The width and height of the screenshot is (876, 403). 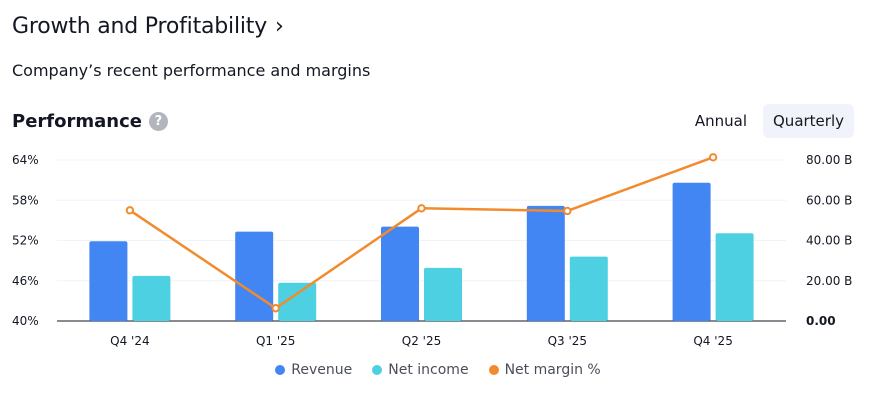 What do you see at coordinates (567, 341) in the screenshot?
I see `x-axis-tick: Q3 '25` at bounding box center [567, 341].